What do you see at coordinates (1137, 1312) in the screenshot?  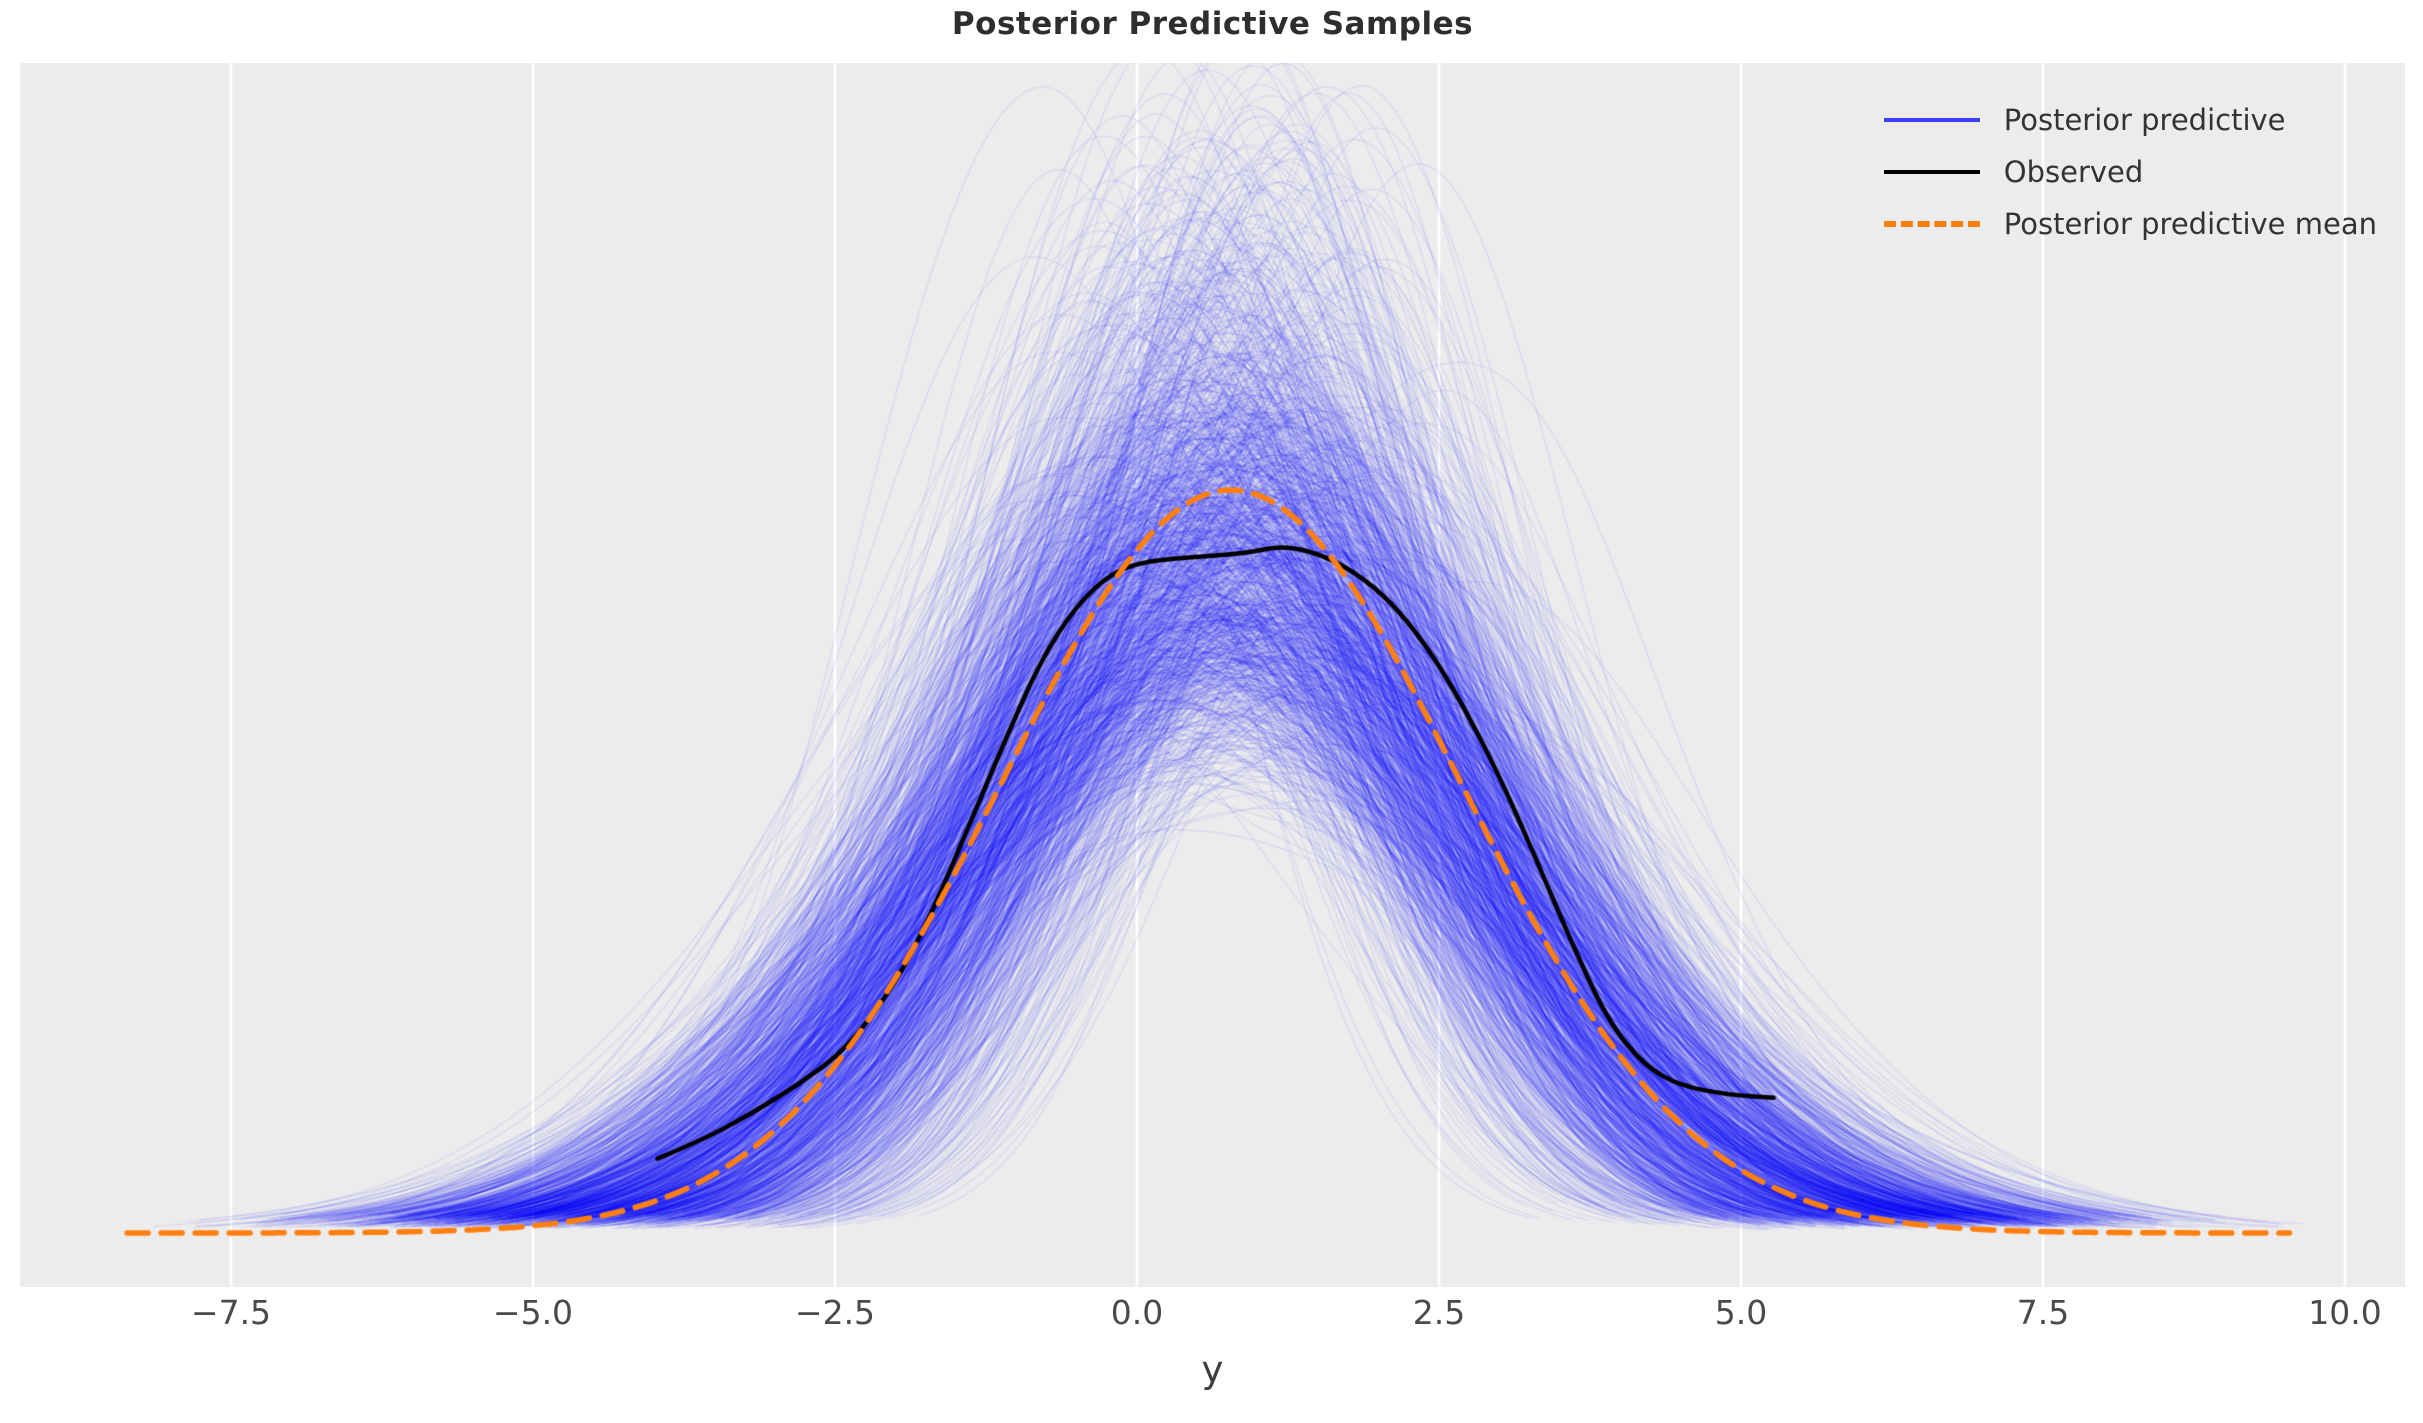 I see `x-tick-label: 0.0` at bounding box center [1137, 1312].